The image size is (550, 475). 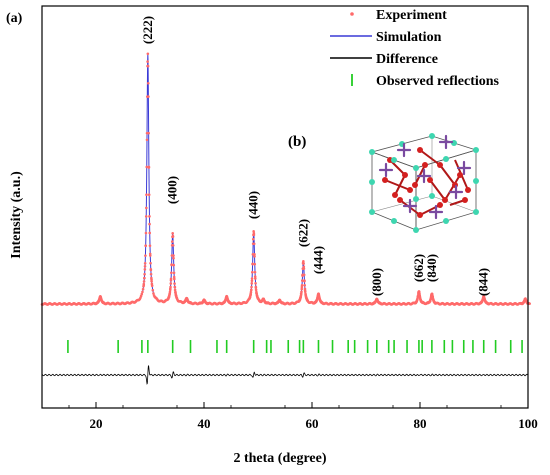 I want to click on legend-label: Experiment, so click(x=411, y=15).